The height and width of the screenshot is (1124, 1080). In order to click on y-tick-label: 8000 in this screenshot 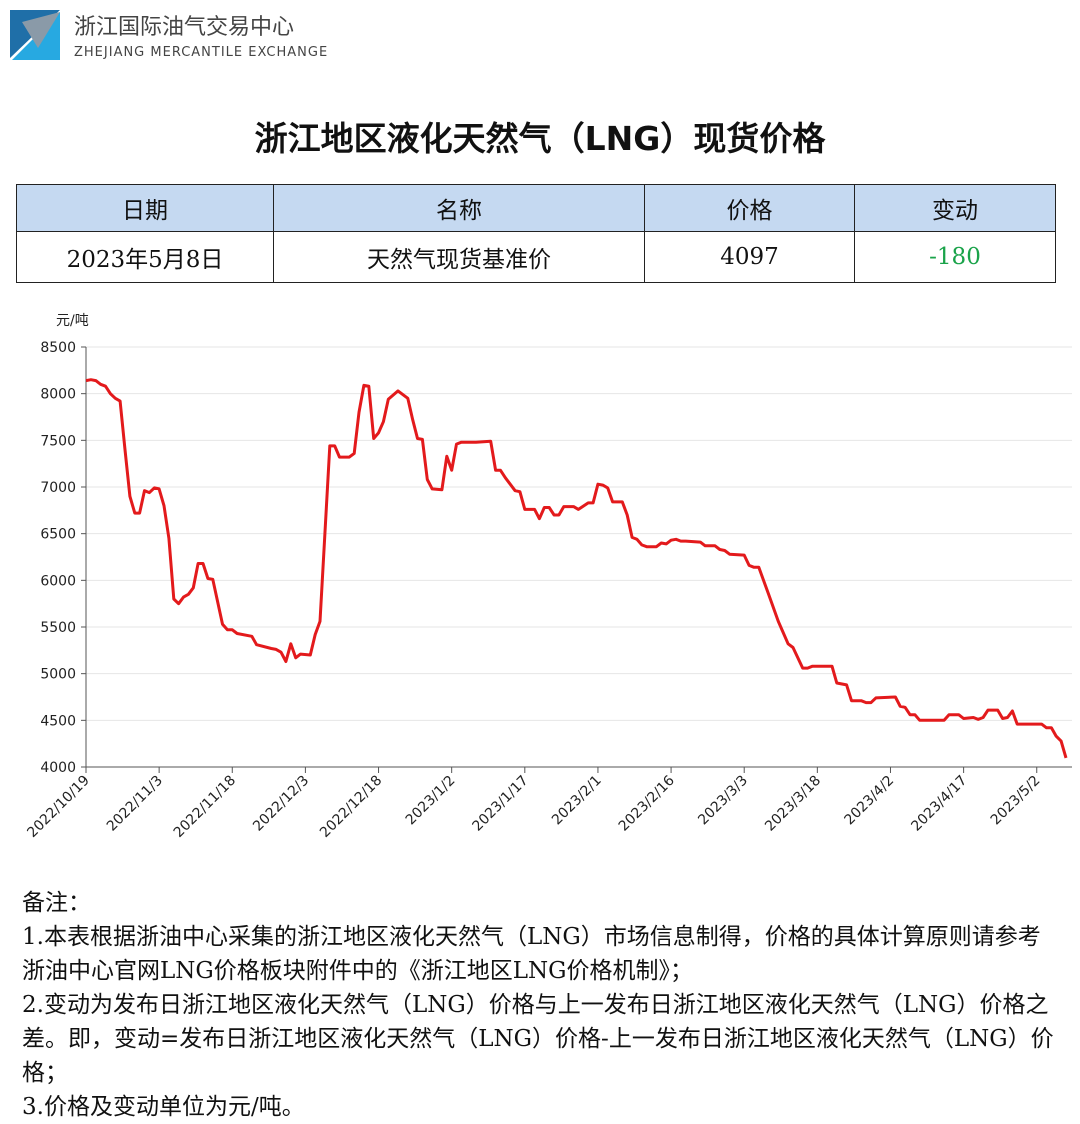, I will do `click(58, 395)`.